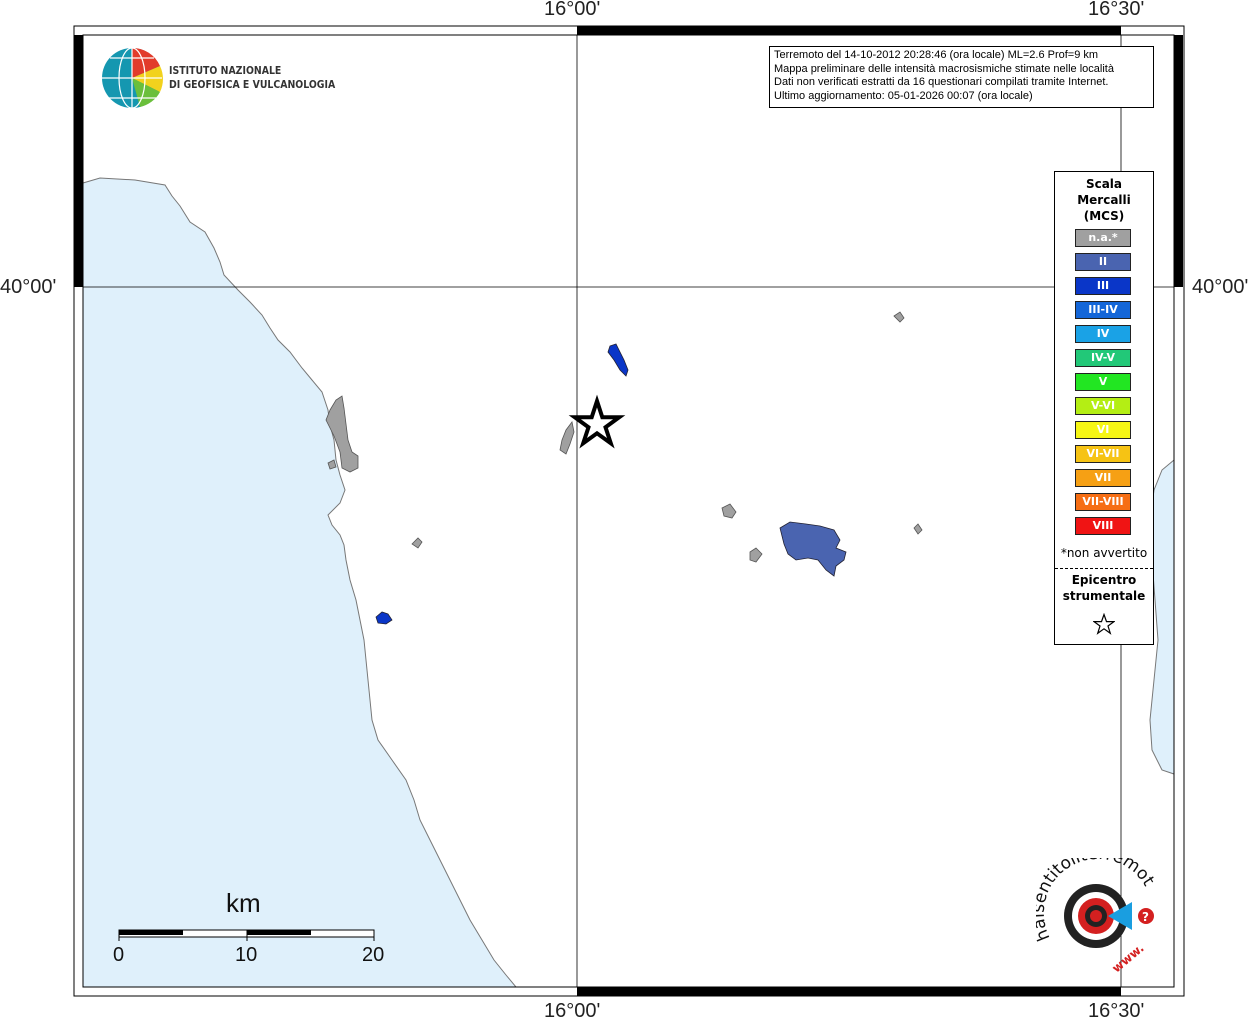 The height and width of the screenshot is (1024, 1256). I want to click on legend-title-line2: Mercalli, so click(1104, 200).